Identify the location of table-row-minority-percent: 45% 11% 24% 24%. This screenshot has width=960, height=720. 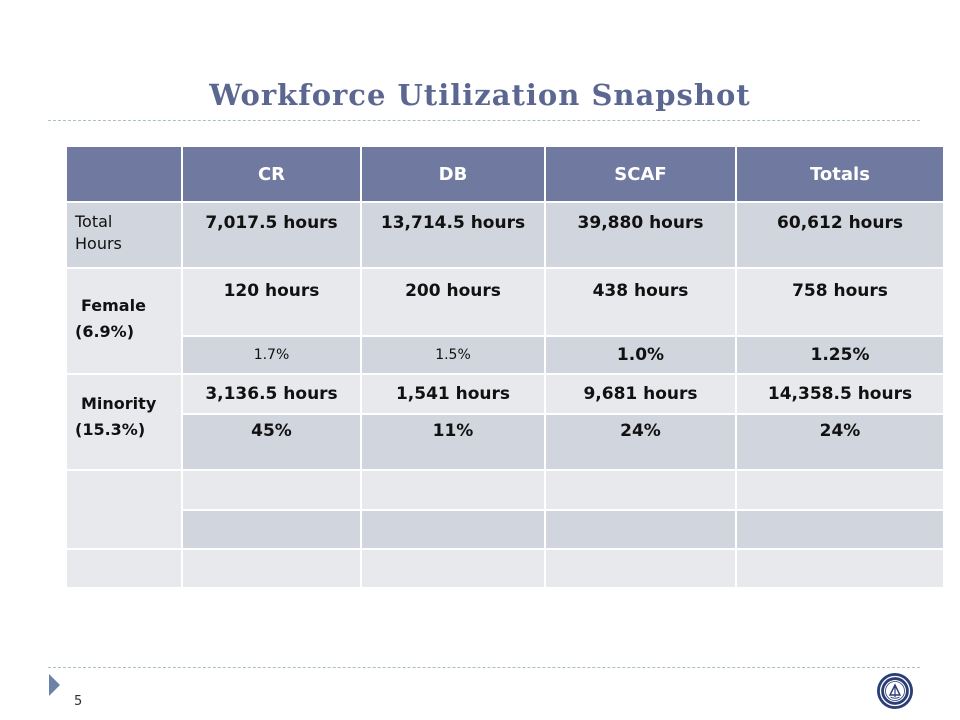
(505, 442).